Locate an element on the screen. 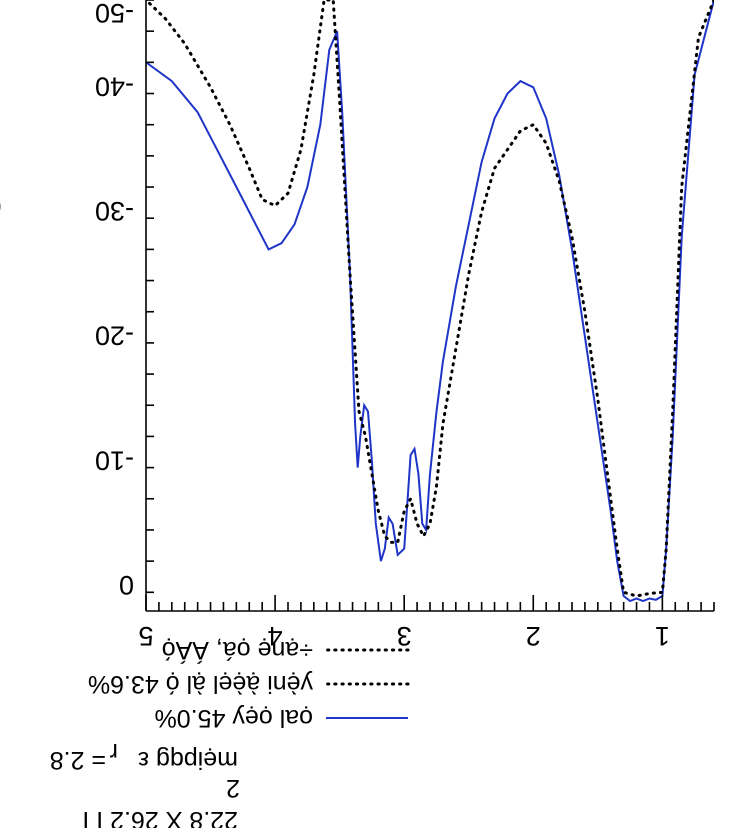  y-tick-label: -20 is located at coordinates (114, 336).